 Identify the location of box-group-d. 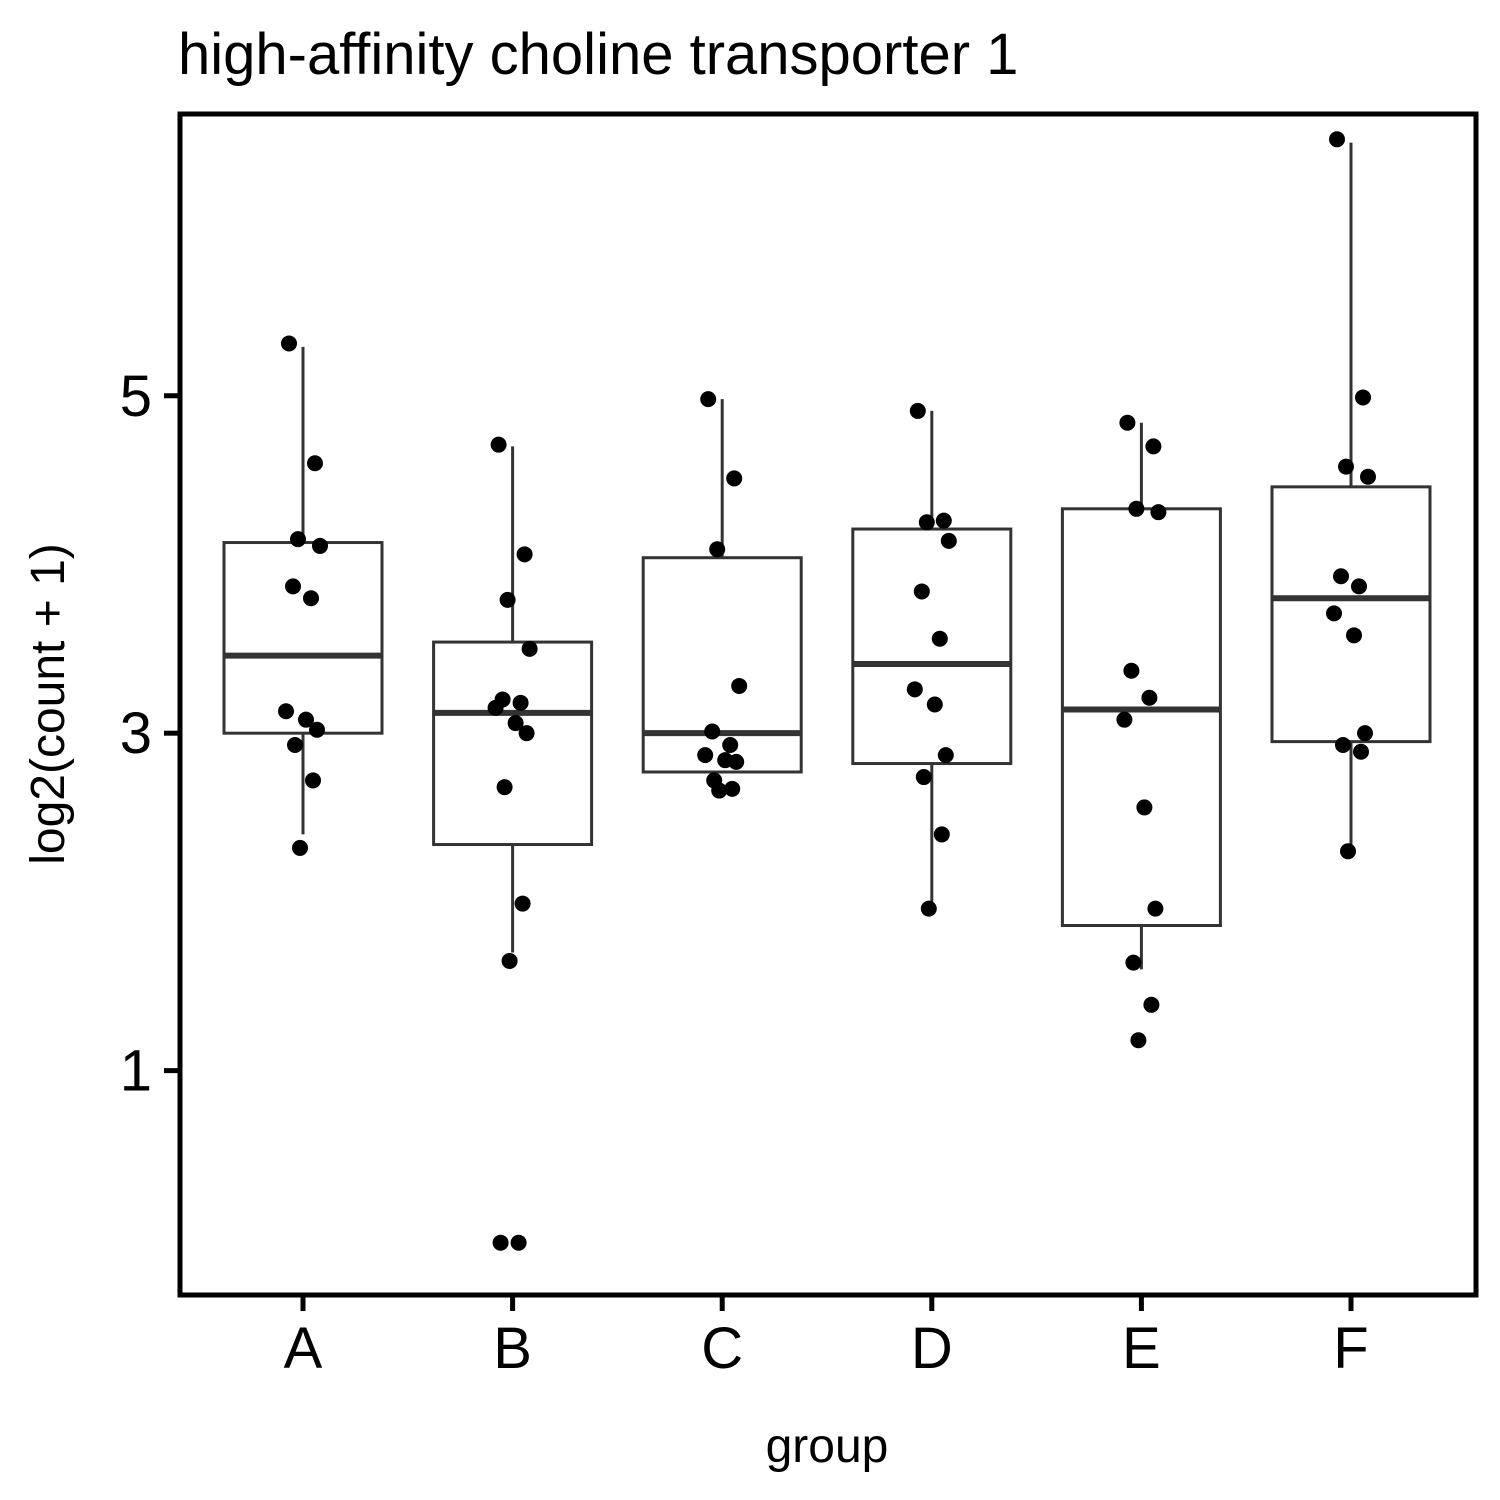
(932, 656).